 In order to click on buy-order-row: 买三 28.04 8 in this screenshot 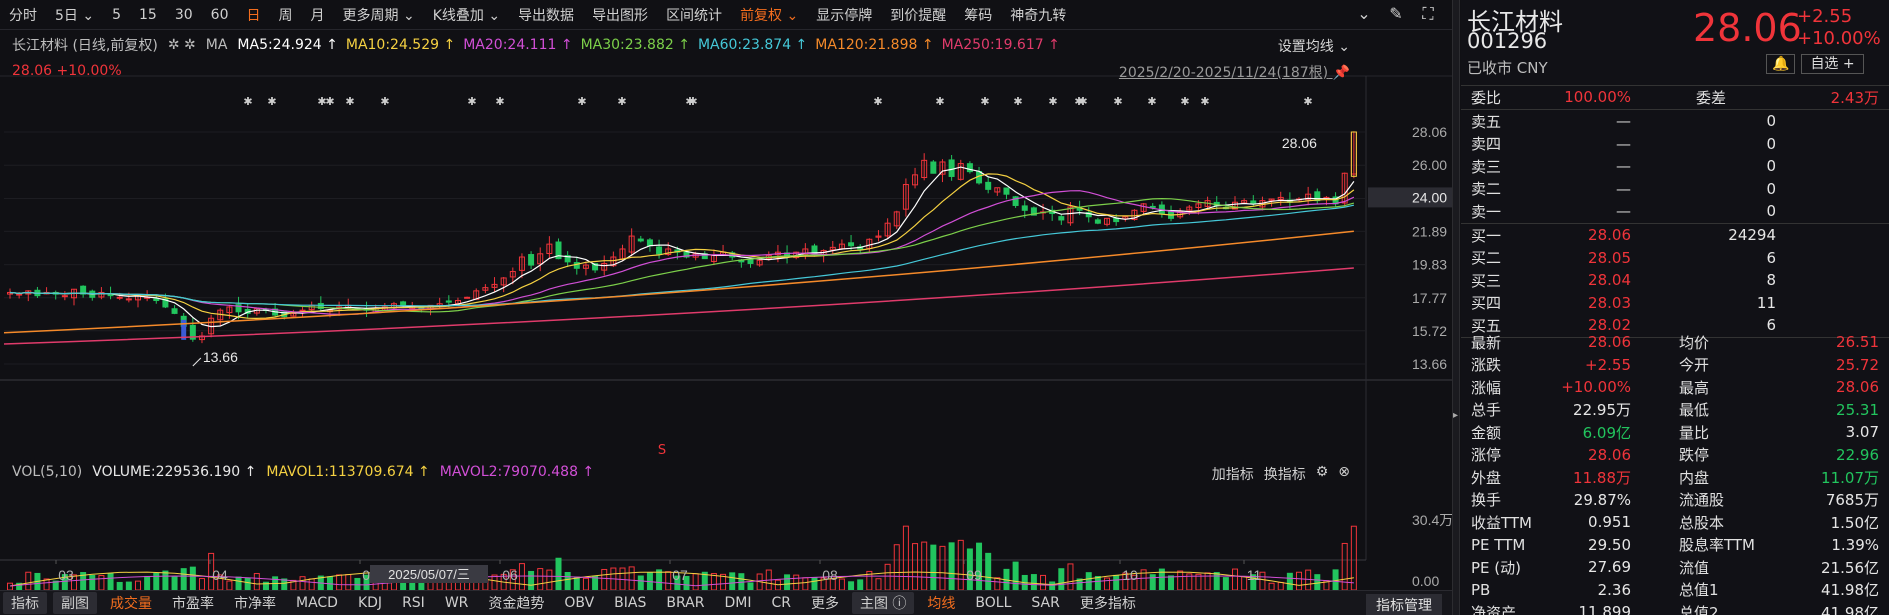, I will do `click(1675, 280)`.